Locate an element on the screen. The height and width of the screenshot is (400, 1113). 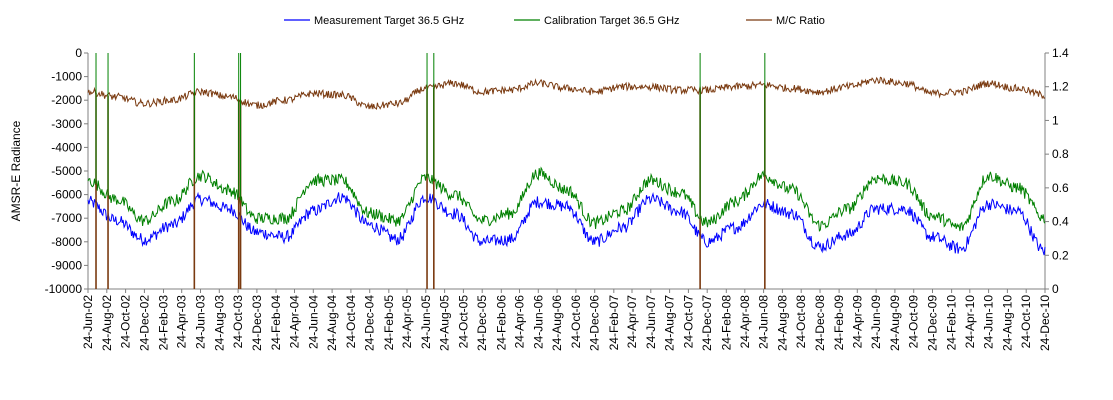
x-tick-label: 24-Oct-05 is located at coordinates (463, 322).